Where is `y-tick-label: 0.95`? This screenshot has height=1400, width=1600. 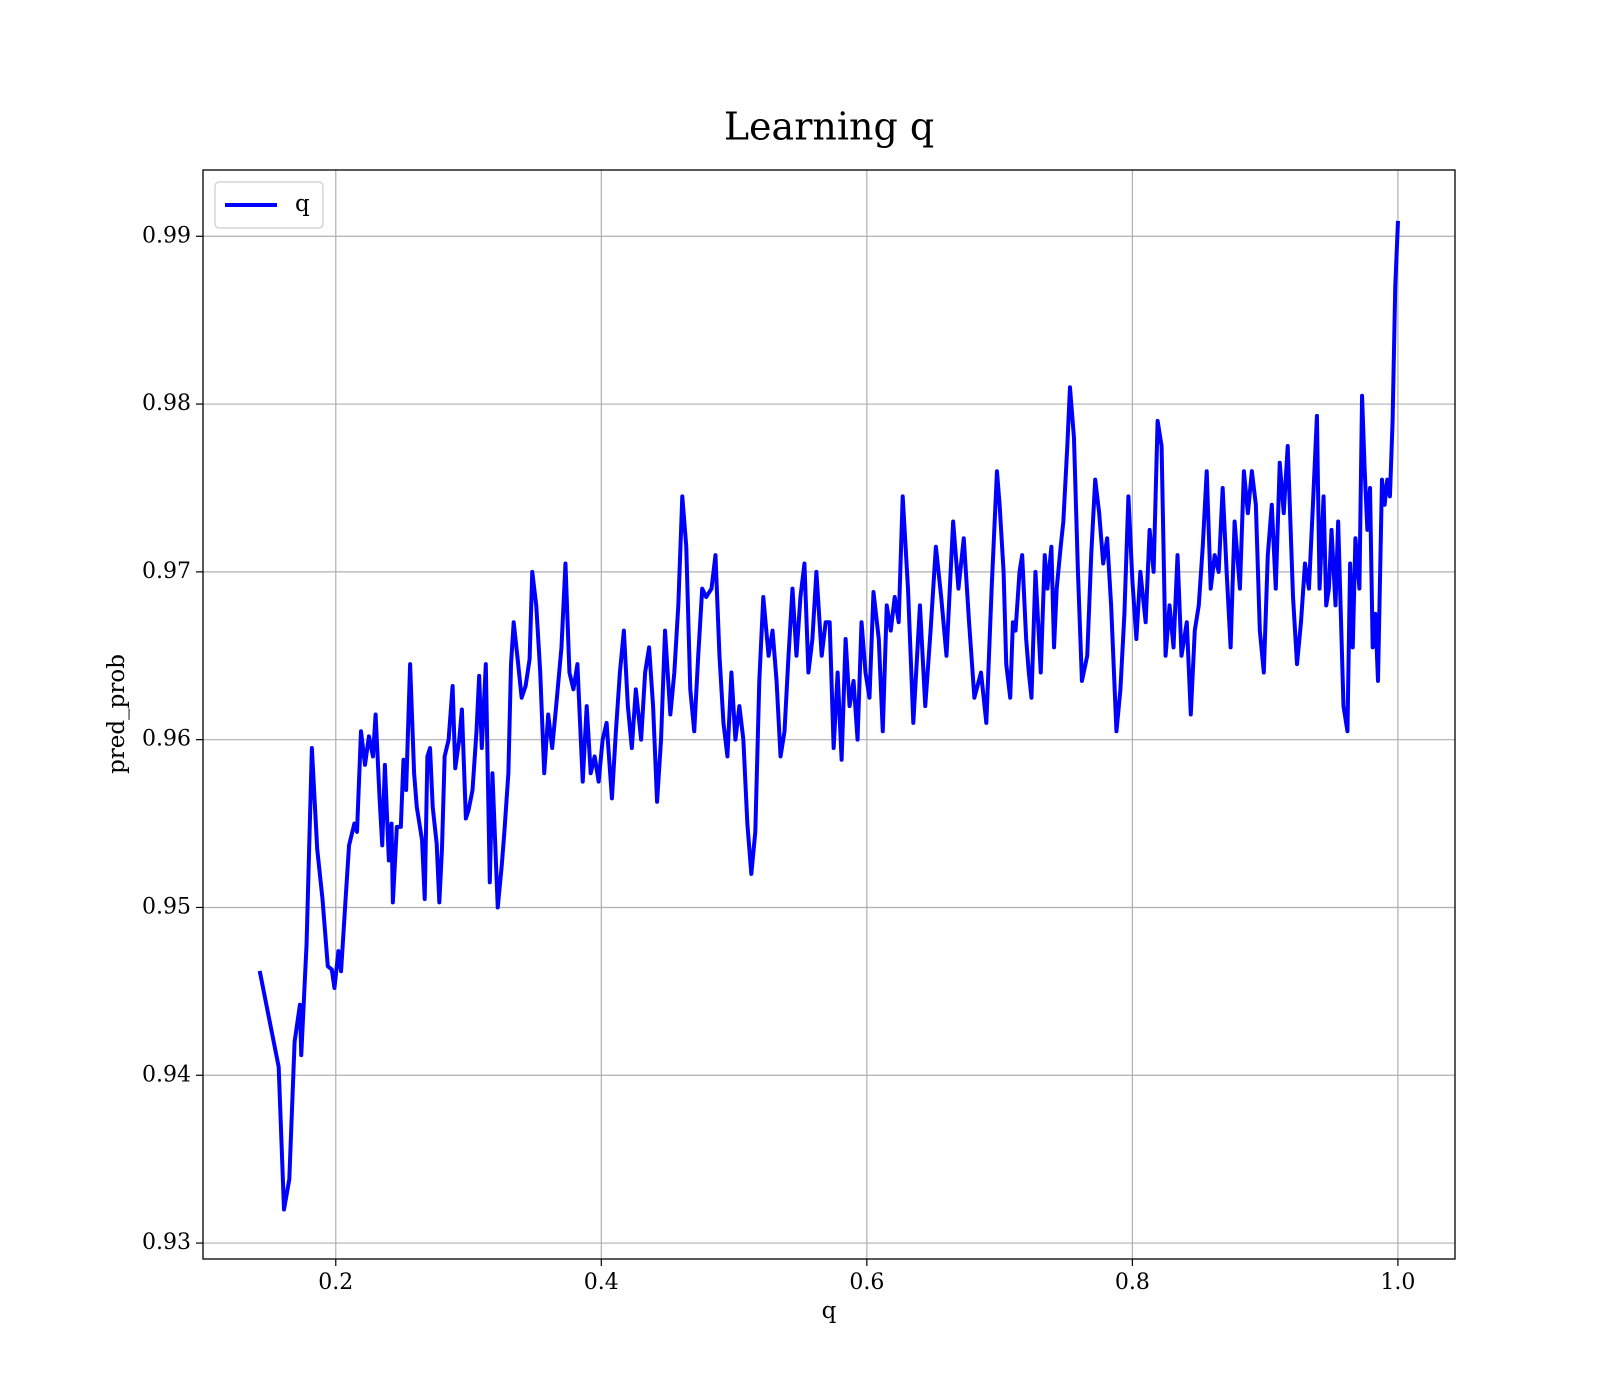
y-tick-label: 0.95 is located at coordinates (166, 906).